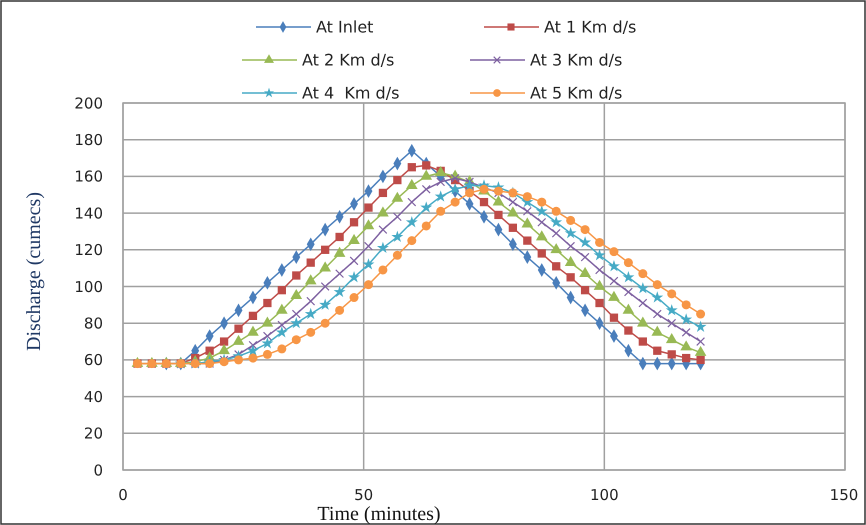 The image size is (866, 525). Describe the element at coordinates (345, 27) in the screenshot. I see `legend-label: At Inlet` at that location.